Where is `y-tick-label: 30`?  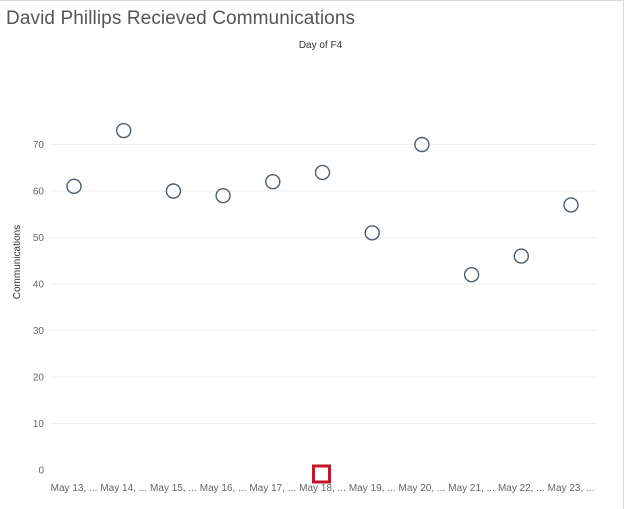 y-tick-label: 30 is located at coordinates (39, 331).